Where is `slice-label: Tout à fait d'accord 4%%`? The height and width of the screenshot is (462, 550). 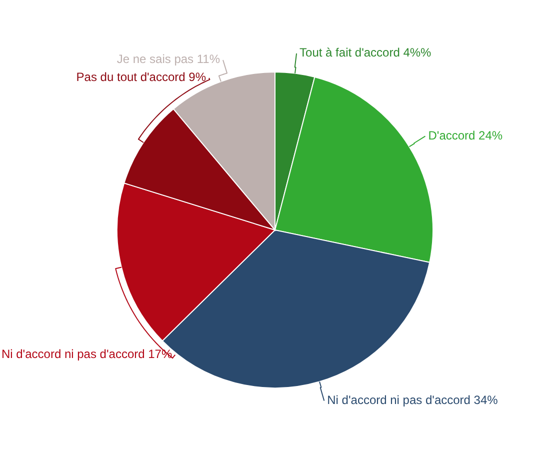
slice-label: Tout à fait d'accord 4%% is located at coordinates (366, 53).